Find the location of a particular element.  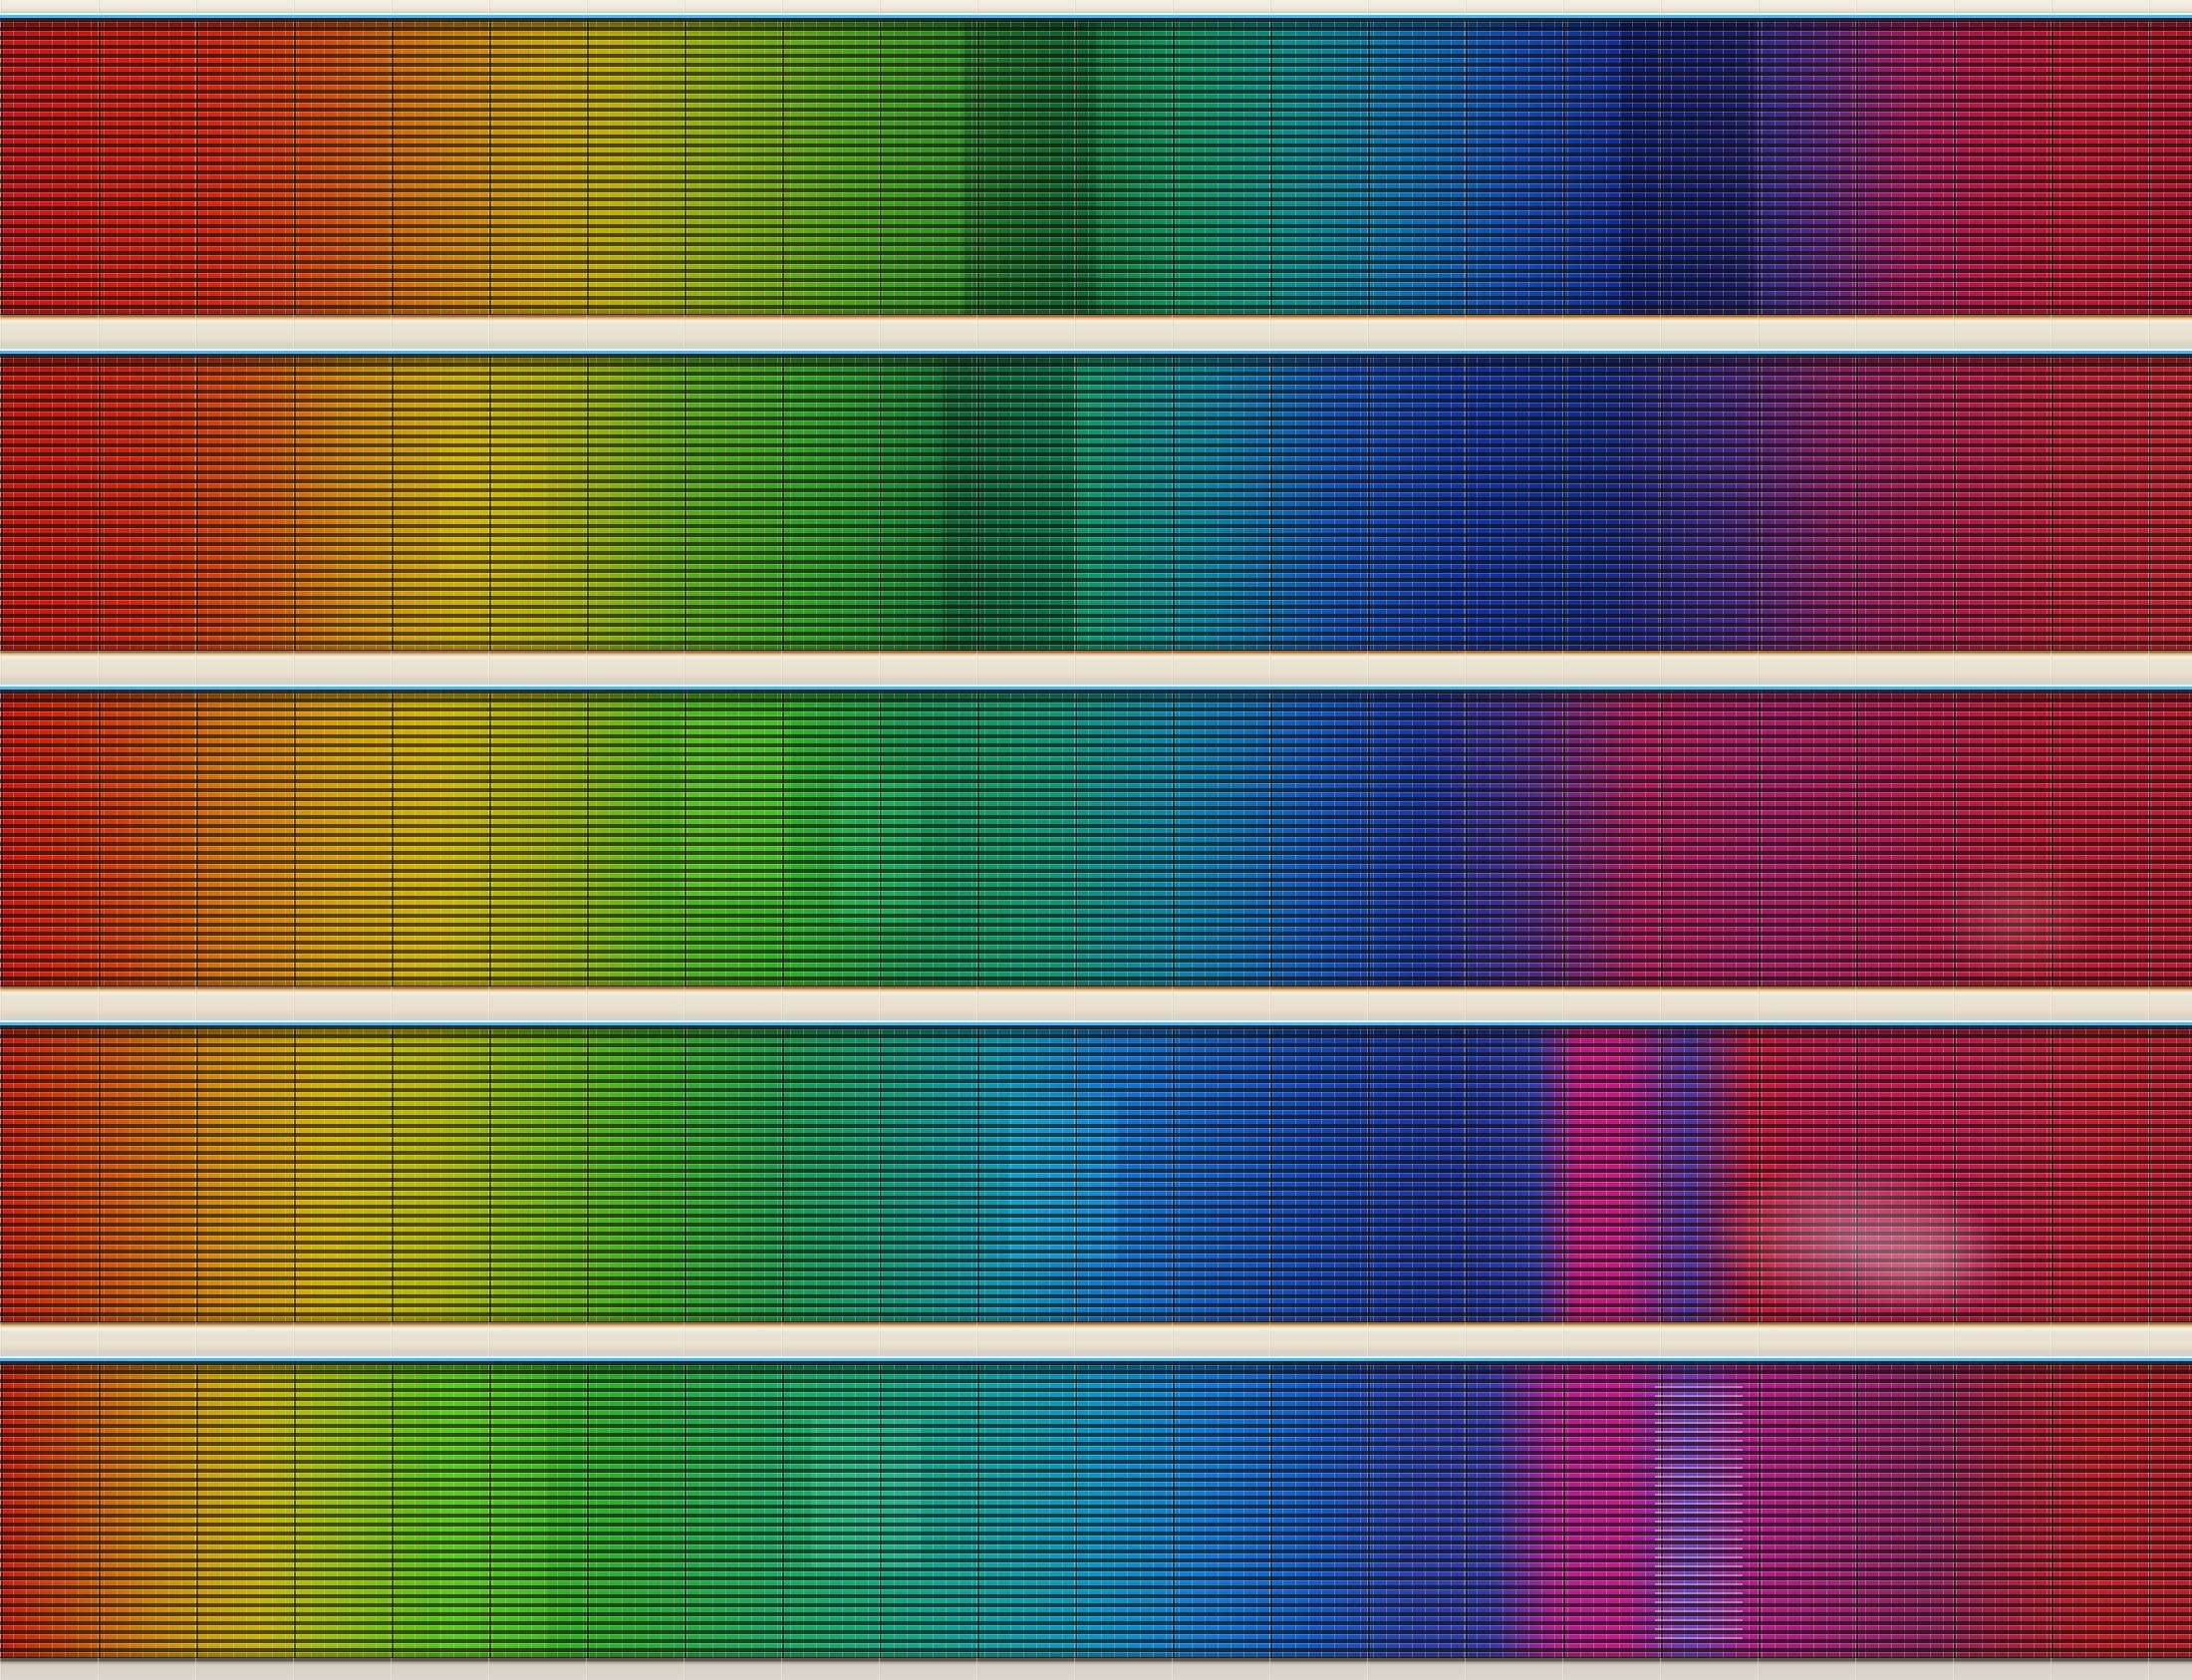

concrete-strip-top is located at coordinates (1096, 6).